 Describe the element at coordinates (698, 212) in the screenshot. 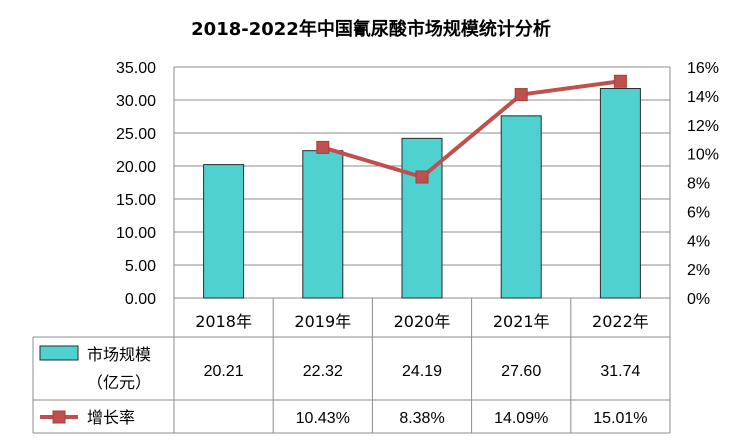

I see `right-tick-label: 6%` at that location.